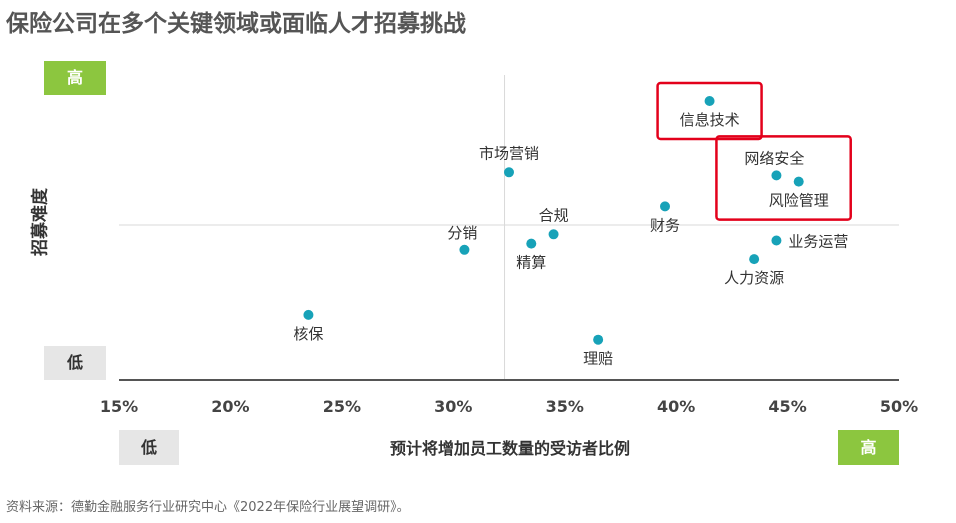 The height and width of the screenshot is (523, 956). I want to click on point-label: 精算, so click(531, 263).